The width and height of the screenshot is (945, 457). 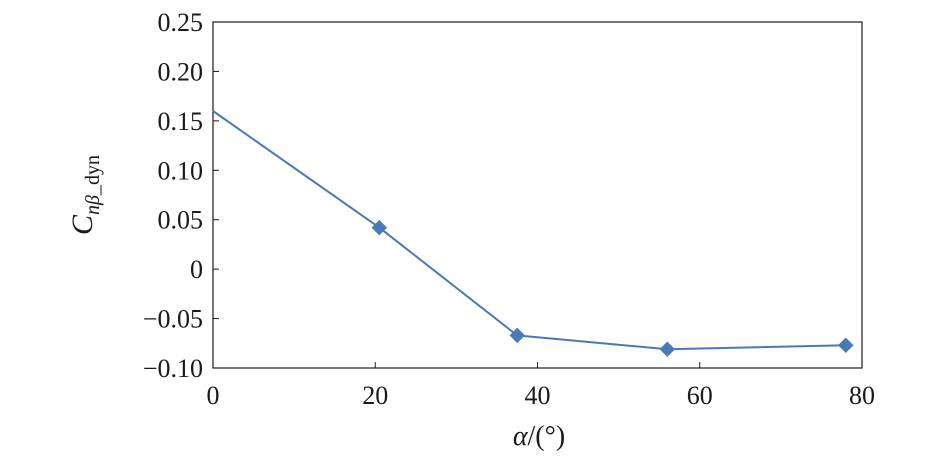 I want to click on x-tick-label: 20, so click(x=375, y=395).